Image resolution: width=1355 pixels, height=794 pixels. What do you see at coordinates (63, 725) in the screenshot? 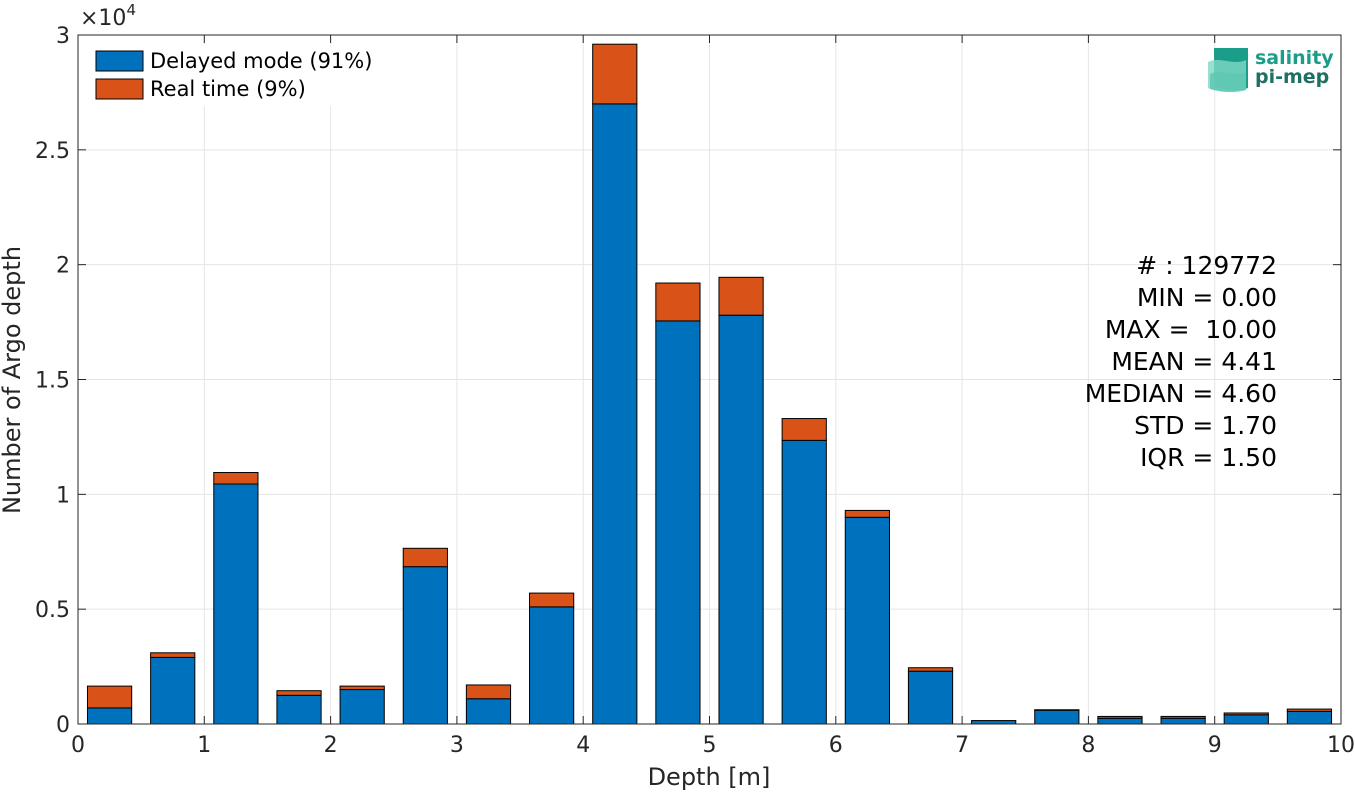
I see `y-tick-label: 0` at bounding box center [63, 725].